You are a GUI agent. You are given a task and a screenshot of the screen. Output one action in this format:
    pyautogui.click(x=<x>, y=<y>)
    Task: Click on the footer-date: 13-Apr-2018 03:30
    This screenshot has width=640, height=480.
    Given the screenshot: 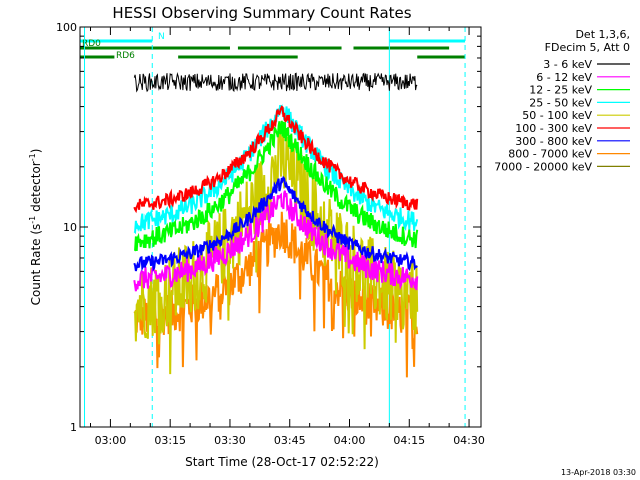 What is the action you would take?
    pyautogui.click(x=598, y=472)
    